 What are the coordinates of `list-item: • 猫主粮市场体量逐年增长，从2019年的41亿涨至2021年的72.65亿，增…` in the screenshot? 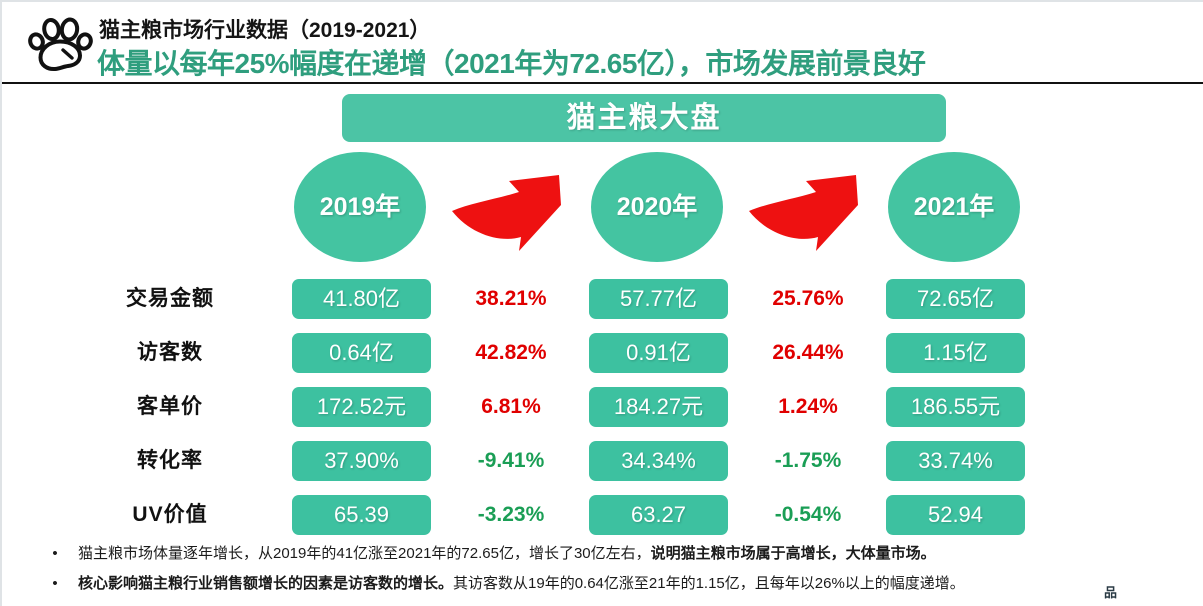 It's located at (618, 557).